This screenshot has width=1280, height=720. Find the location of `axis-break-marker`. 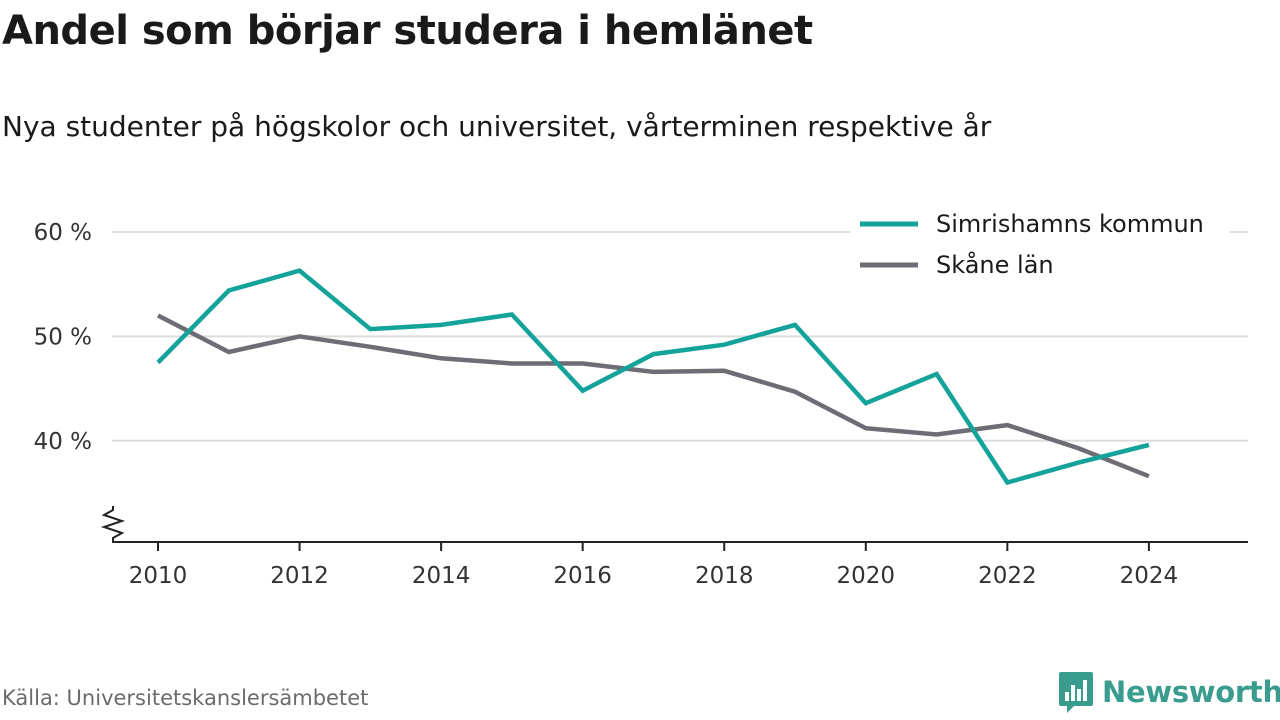

axis-break-marker is located at coordinates (113, 524).